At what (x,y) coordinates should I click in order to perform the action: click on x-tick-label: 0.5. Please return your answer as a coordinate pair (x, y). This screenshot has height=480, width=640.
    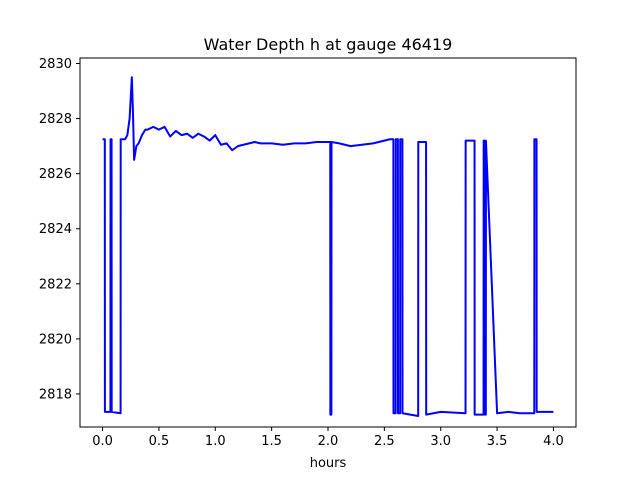
    Looking at the image, I should click on (159, 441).